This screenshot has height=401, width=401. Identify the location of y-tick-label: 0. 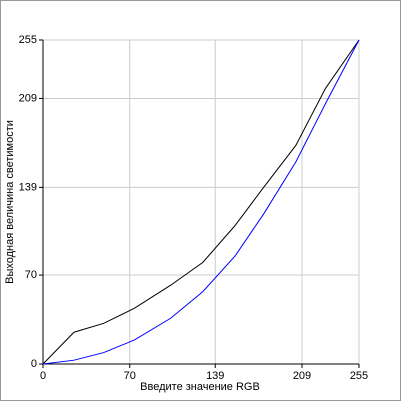
(34, 364).